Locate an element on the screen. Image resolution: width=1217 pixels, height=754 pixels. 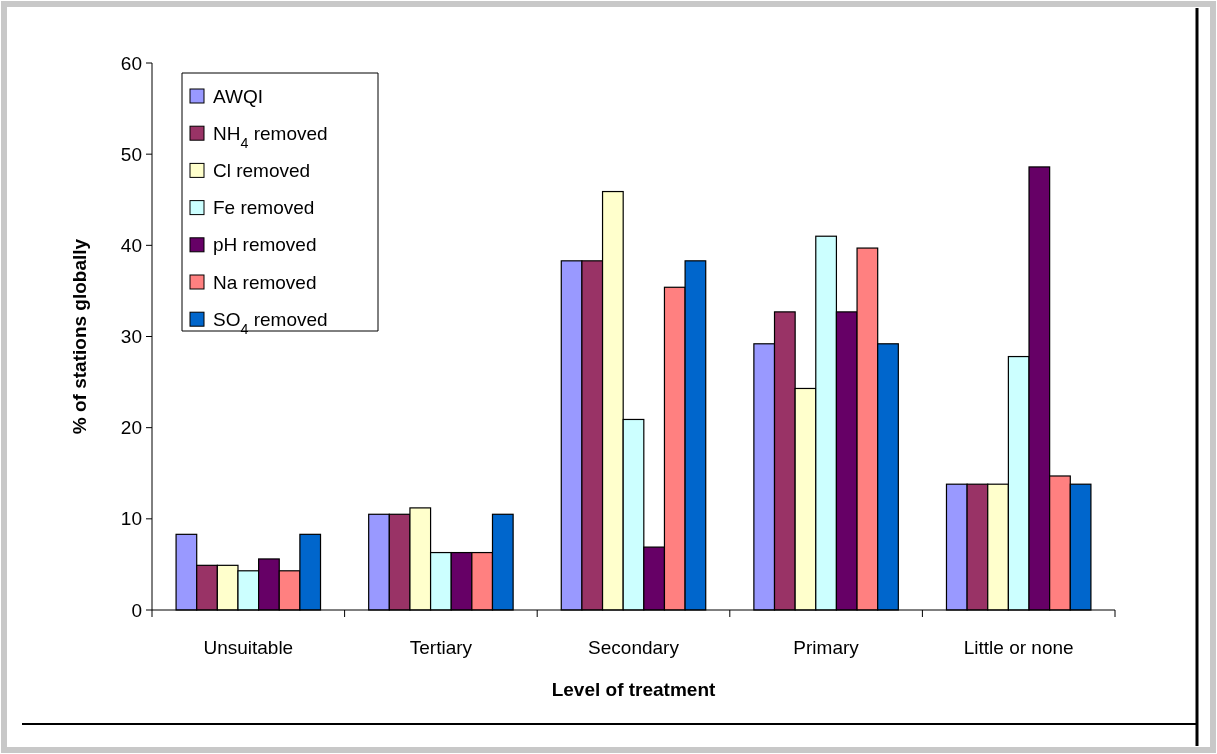
x-tick-label: Primary is located at coordinates (826, 647).